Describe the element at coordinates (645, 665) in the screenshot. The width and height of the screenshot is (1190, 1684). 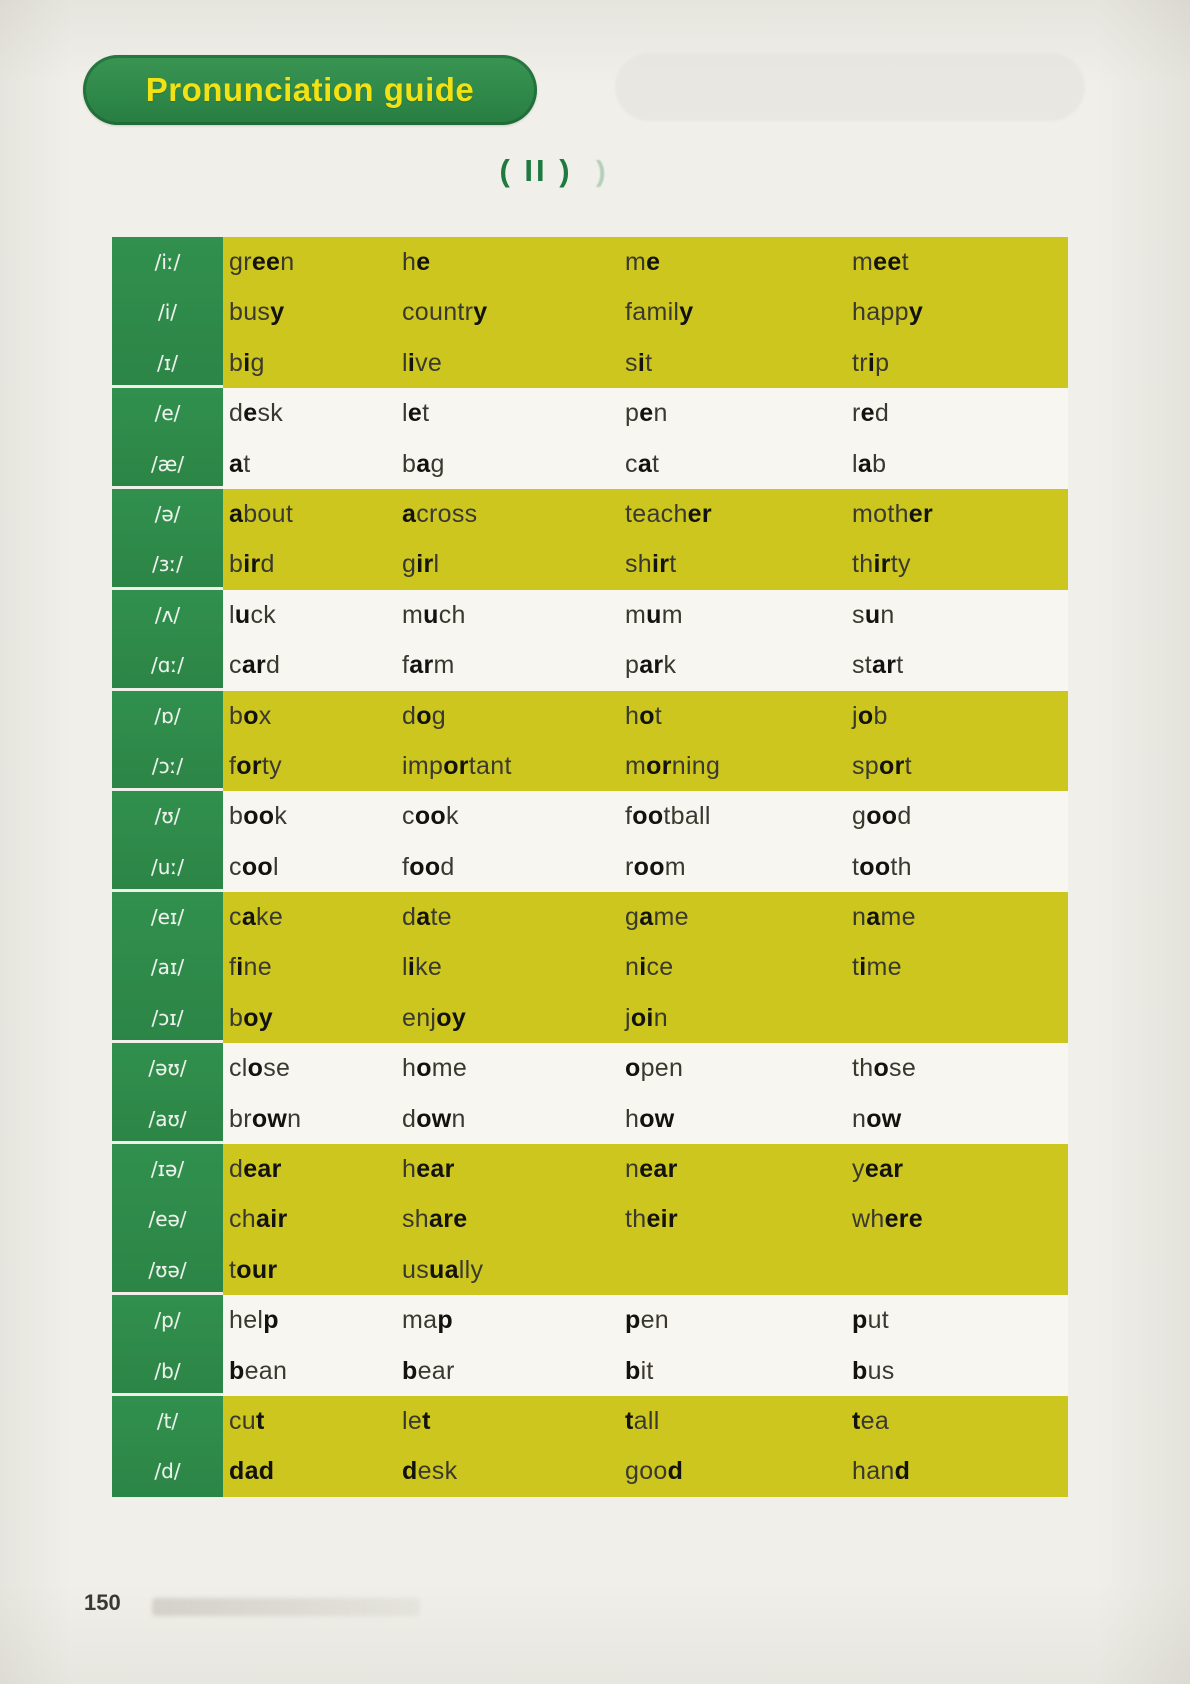
I see `word-row: card farm park start` at that location.